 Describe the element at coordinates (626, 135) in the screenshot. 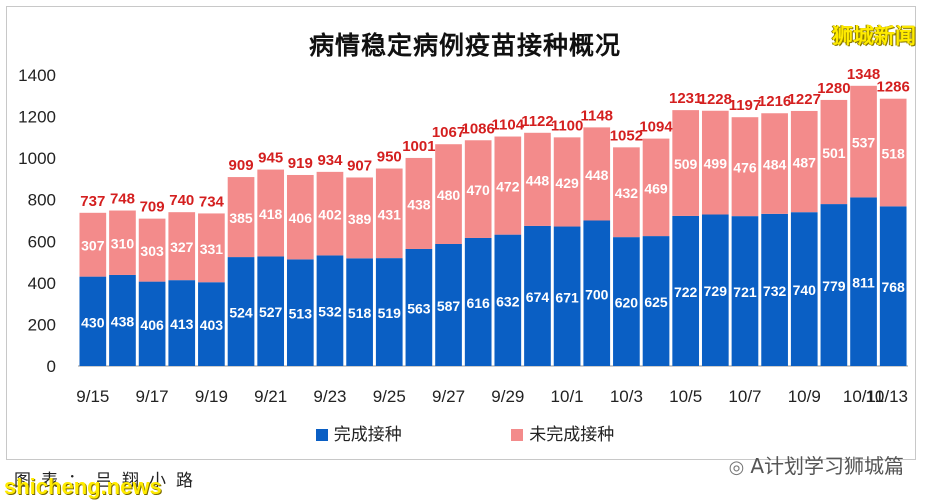

I see `data-label-total: 1052` at that location.